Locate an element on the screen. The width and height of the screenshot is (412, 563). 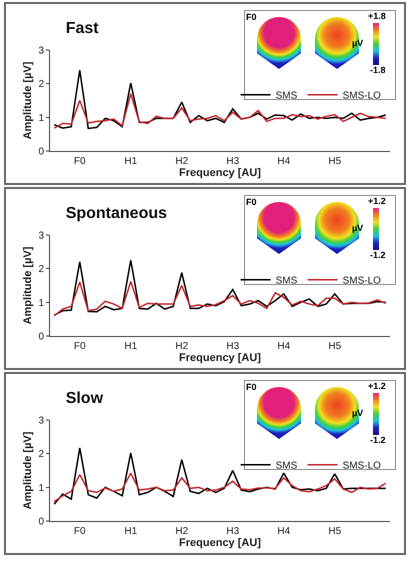
annotation: -1.8 is located at coordinates (378, 70).